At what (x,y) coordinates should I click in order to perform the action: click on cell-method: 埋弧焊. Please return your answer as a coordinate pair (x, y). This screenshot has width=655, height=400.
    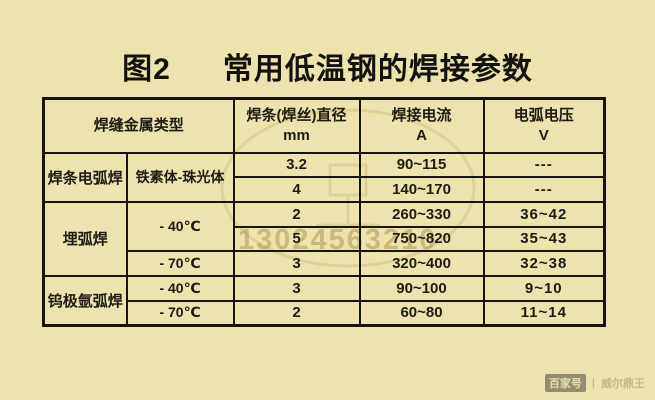
    Looking at the image, I should click on (85, 239).